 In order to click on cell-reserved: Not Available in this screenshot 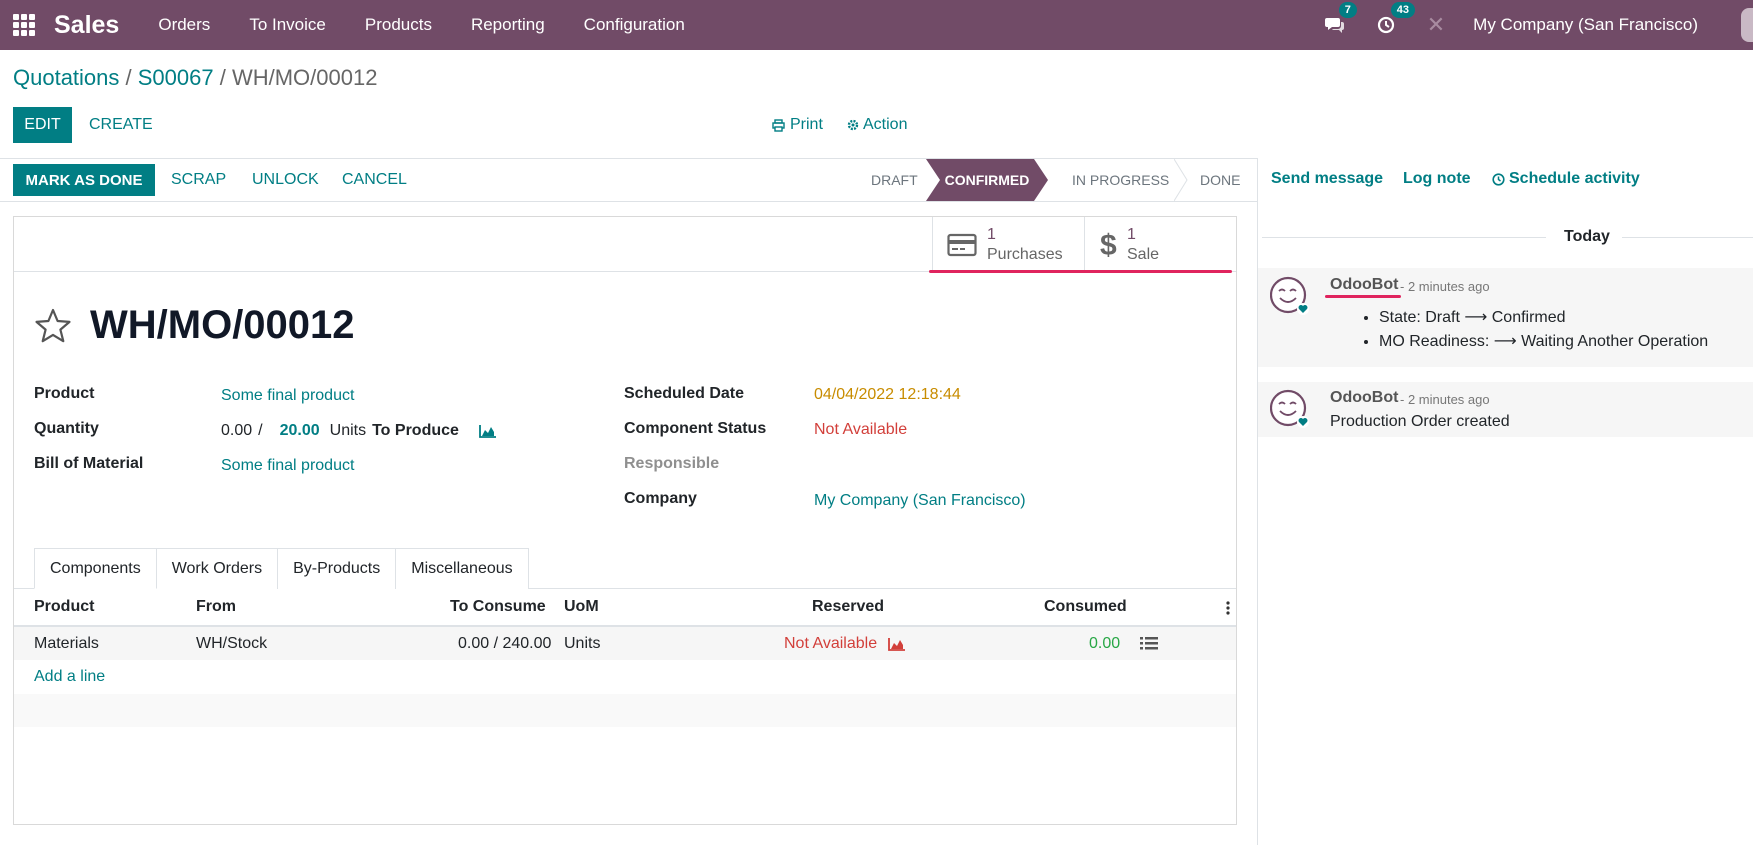, I will do `click(831, 643)`.